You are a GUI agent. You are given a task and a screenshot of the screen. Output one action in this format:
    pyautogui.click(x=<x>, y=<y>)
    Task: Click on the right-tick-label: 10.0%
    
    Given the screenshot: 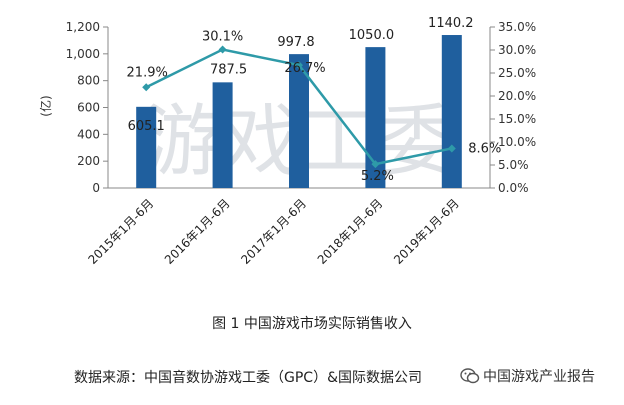 What is the action you would take?
    pyautogui.click(x=517, y=142)
    